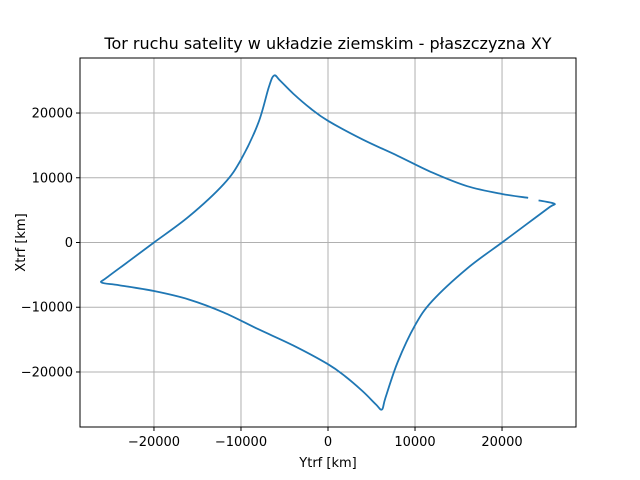 The height and width of the screenshot is (480, 640). Describe the element at coordinates (501, 442) in the screenshot. I see `x-tick-label: 20000` at that location.